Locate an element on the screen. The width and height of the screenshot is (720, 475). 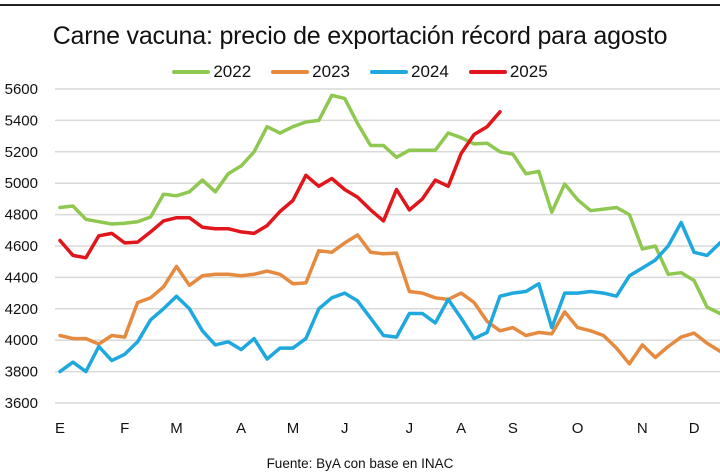
legend-label-2024: 2024 is located at coordinates (430, 71).